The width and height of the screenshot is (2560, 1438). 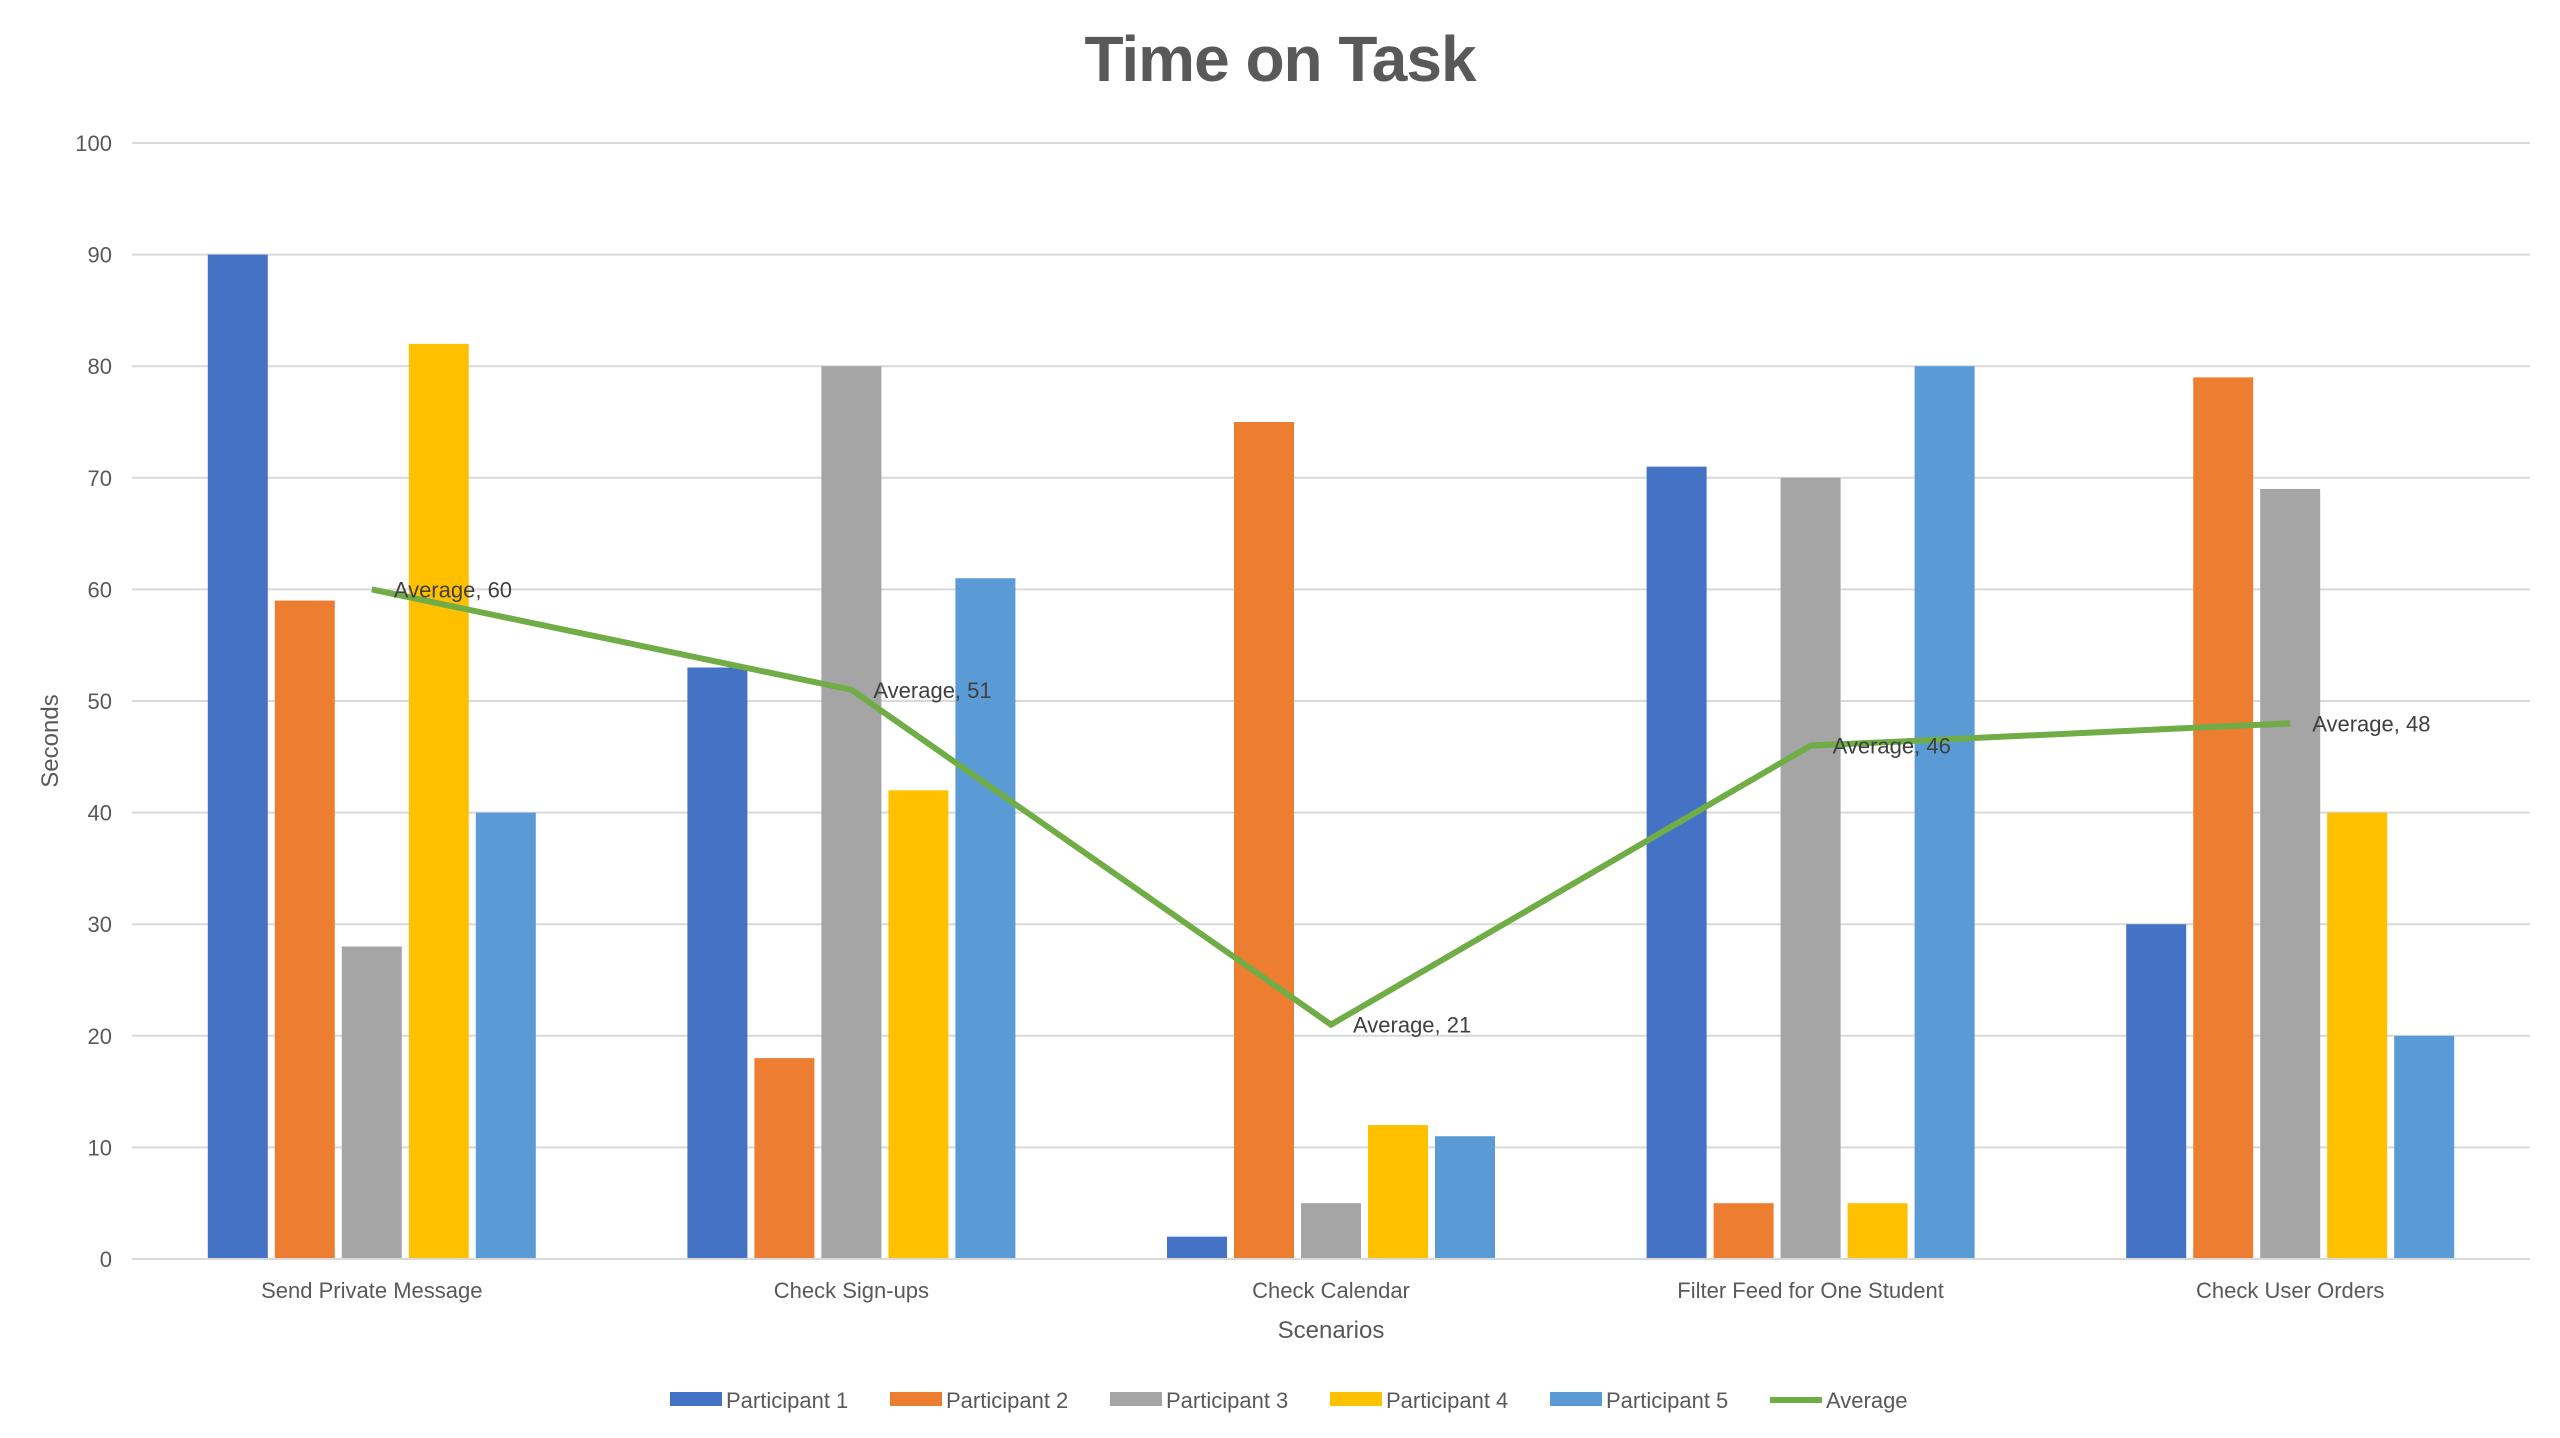 I want to click on x-tick-label: Send Private Message, so click(x=371, y=1290).